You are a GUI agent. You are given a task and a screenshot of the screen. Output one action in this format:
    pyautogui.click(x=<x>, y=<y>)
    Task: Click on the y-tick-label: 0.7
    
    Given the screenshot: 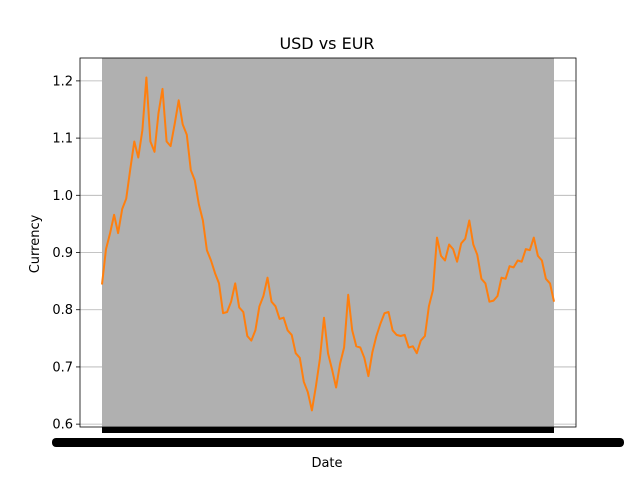 What is the action you would take?
    pyautogui.click(x=62, y=367)
    